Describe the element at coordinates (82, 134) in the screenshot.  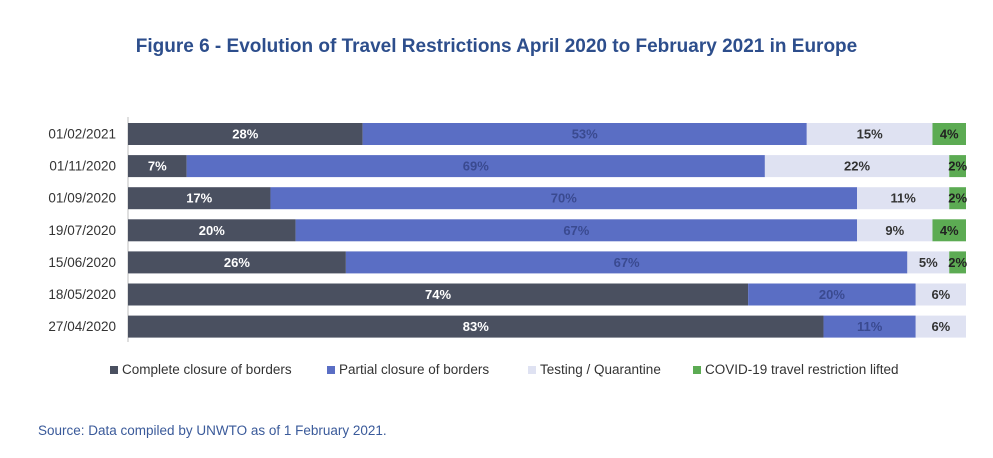
I see `y-tick-label: 01/02/2021` at that location.